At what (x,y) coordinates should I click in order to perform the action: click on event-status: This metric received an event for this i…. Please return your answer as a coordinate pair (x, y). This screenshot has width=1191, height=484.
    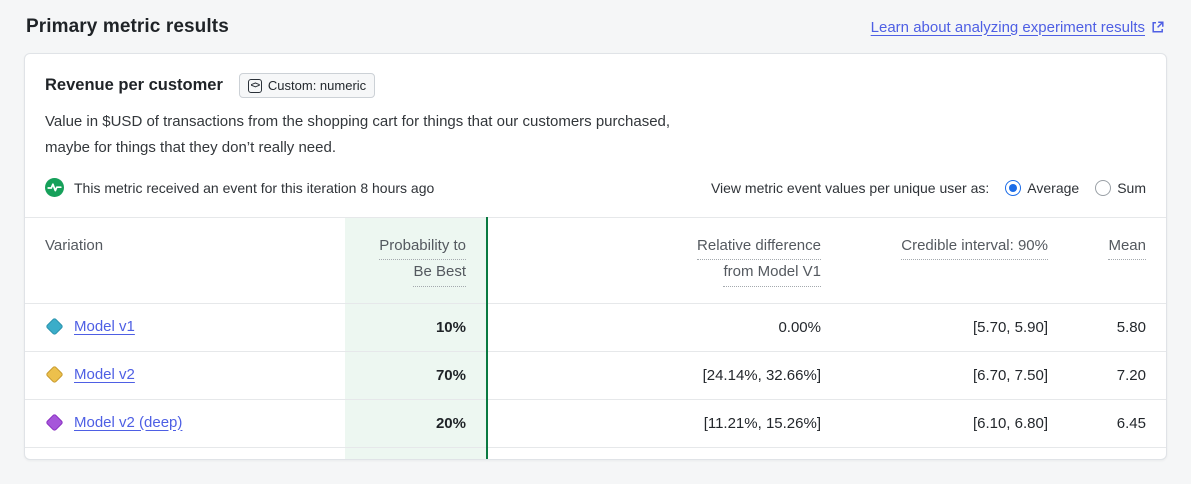
    Looking at the image, I should click on (239, 187).